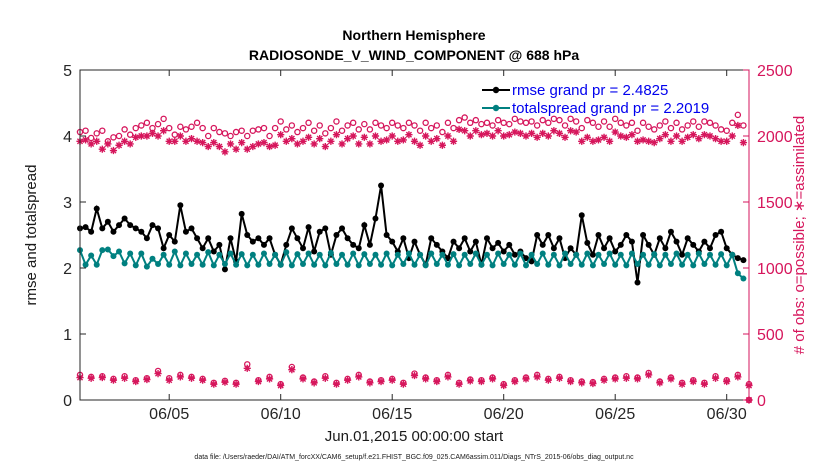  Describe the element at coordinates (761, 401) in the screenshot. I see `y-right-tick-label: 0` at that location.